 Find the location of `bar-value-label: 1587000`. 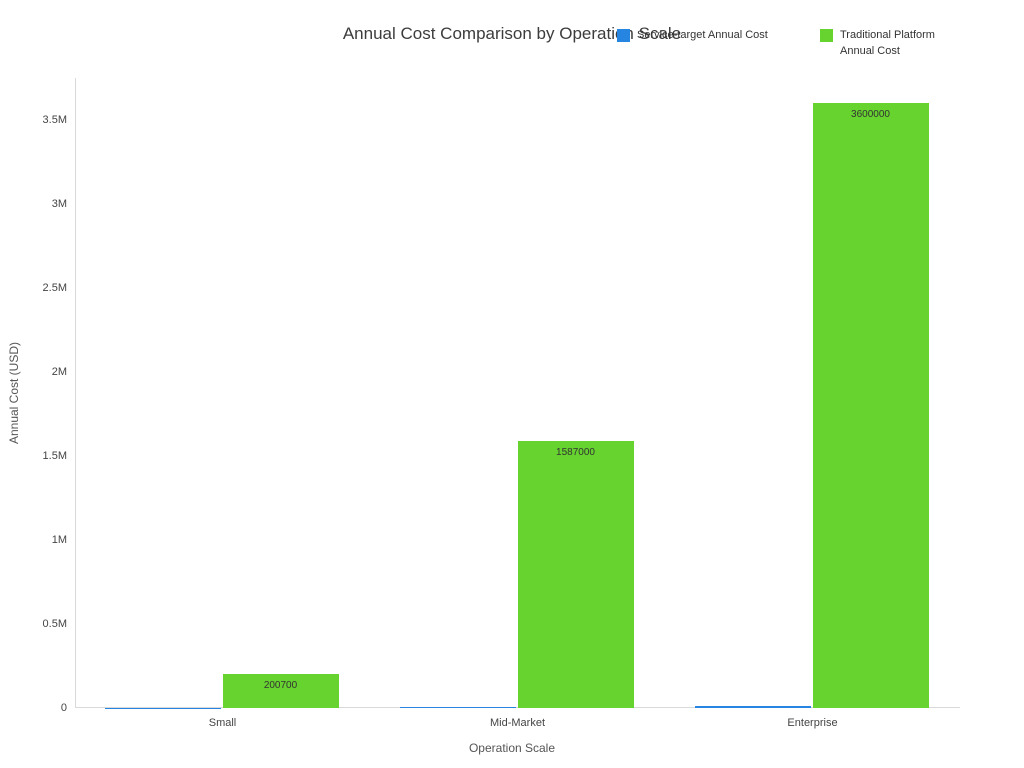

bar-value-label: 1587000 is located at coordinates (575, 453).